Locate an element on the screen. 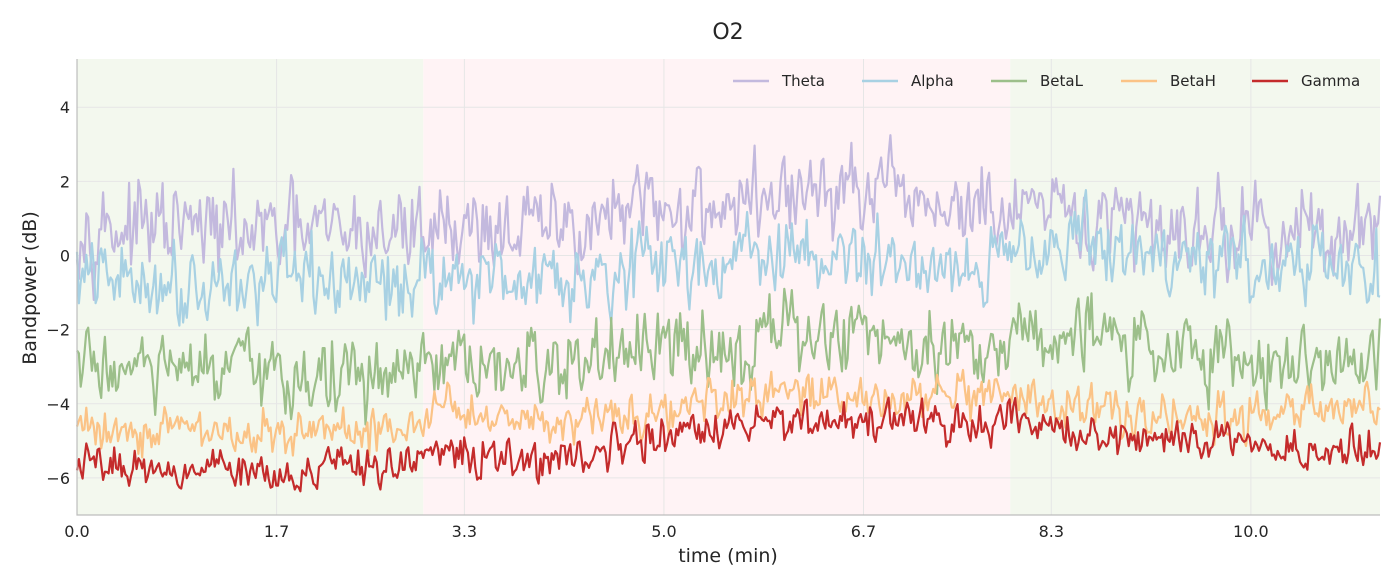  x-axis: 0.0 1.7 3.3 5.0 6.7 8.3 10.0 is located at coordinates (666, 531).